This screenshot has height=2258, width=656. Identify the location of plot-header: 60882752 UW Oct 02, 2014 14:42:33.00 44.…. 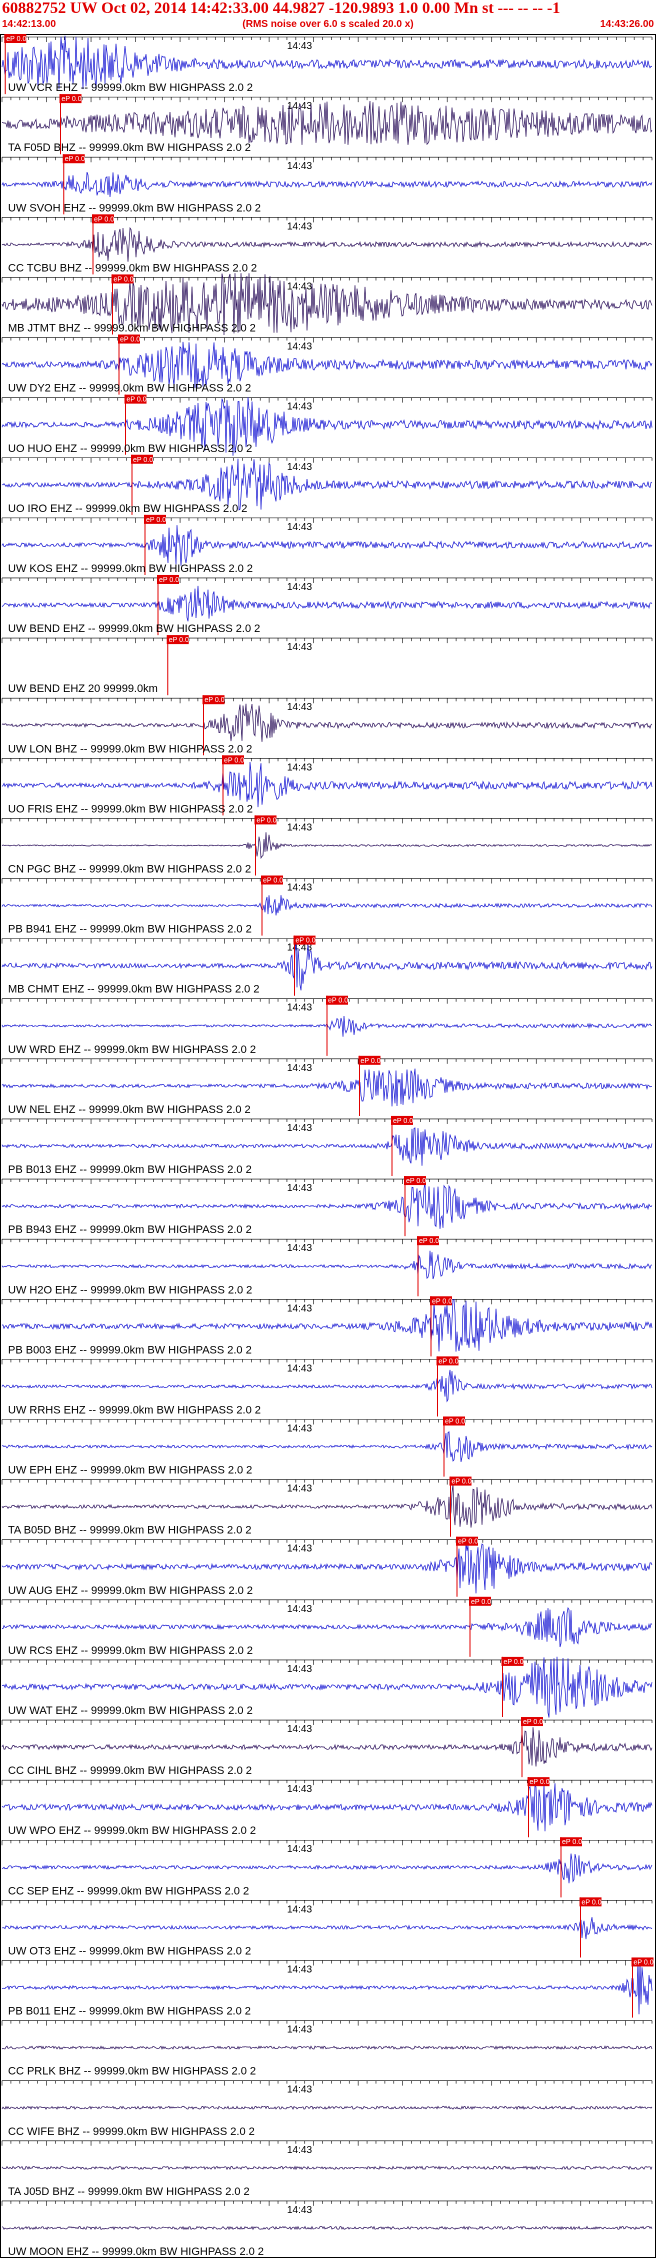
(328, 17).